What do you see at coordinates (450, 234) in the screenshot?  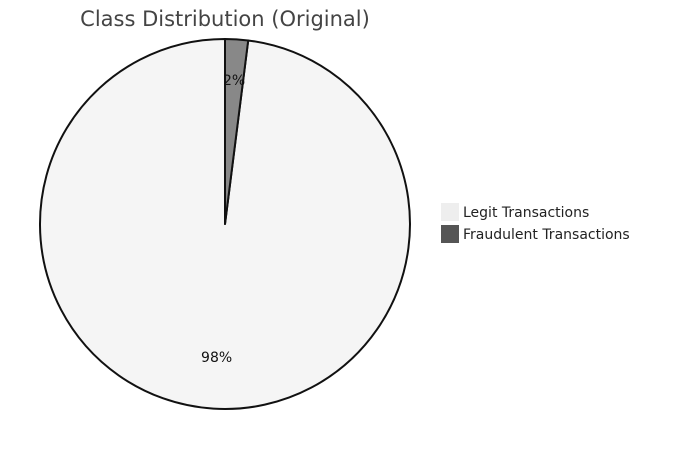 I see `legend-swatch-fraudulent-transactions` at bounding box center [450, 234].